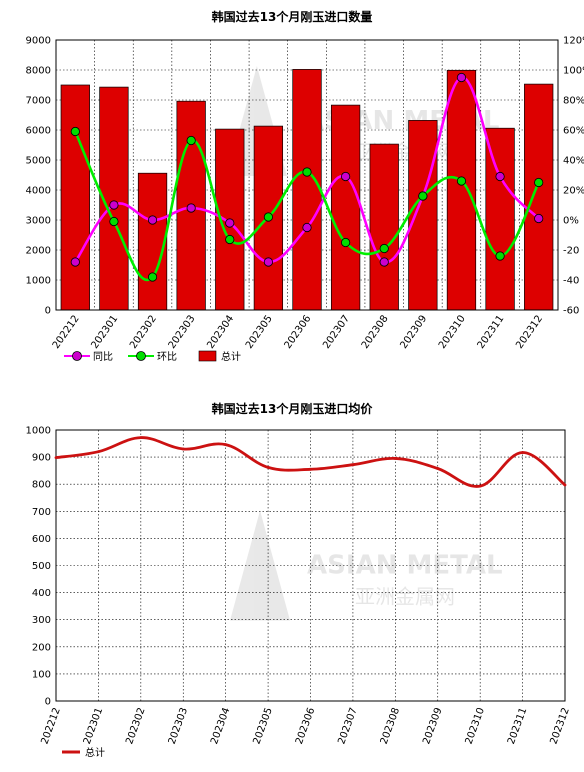  What do you see at coordinates (292, 358) in the screenshot?
I see `legend: 同比 环比 总计` at bounding box center [292, 358].